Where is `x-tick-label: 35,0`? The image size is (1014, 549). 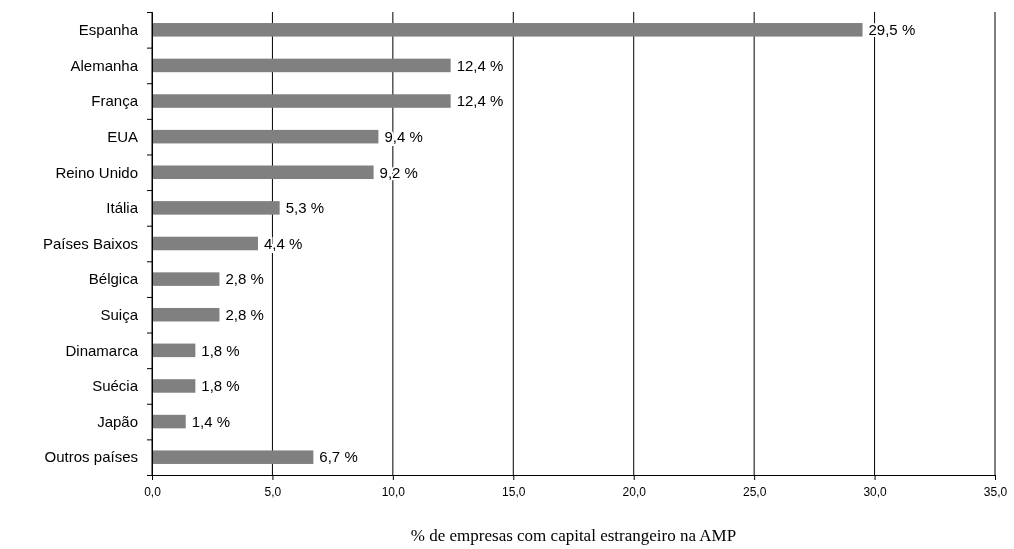 x-tick-label: 35,0 is located at coordinates (995, 492).